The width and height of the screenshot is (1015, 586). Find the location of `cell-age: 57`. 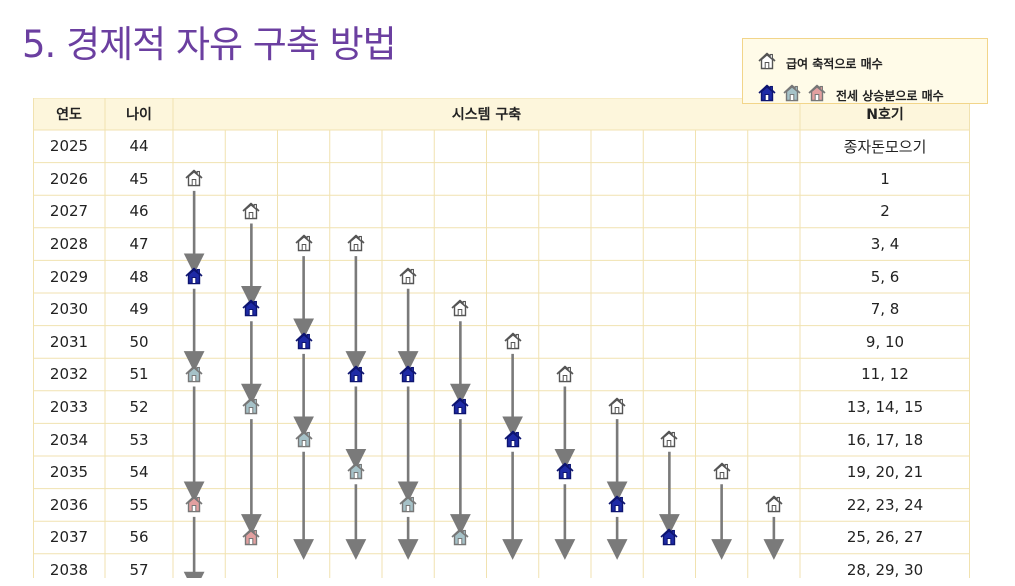

cell-age: 57 is located at coordinates (139, 570).